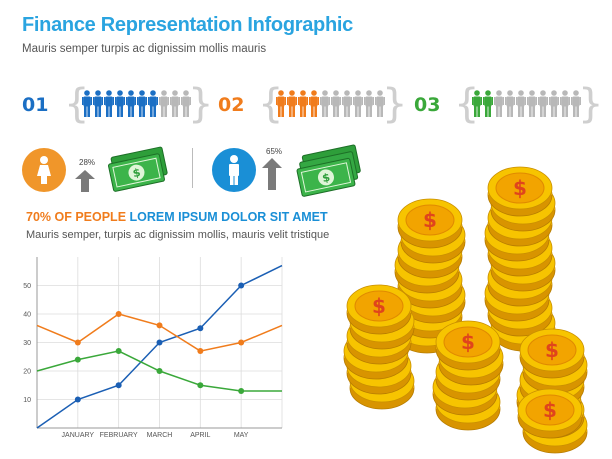 This screenshot has width=612, height=459. Describe the element at coordinates (192, 168) in the screenshot. I see `divider` at that location.